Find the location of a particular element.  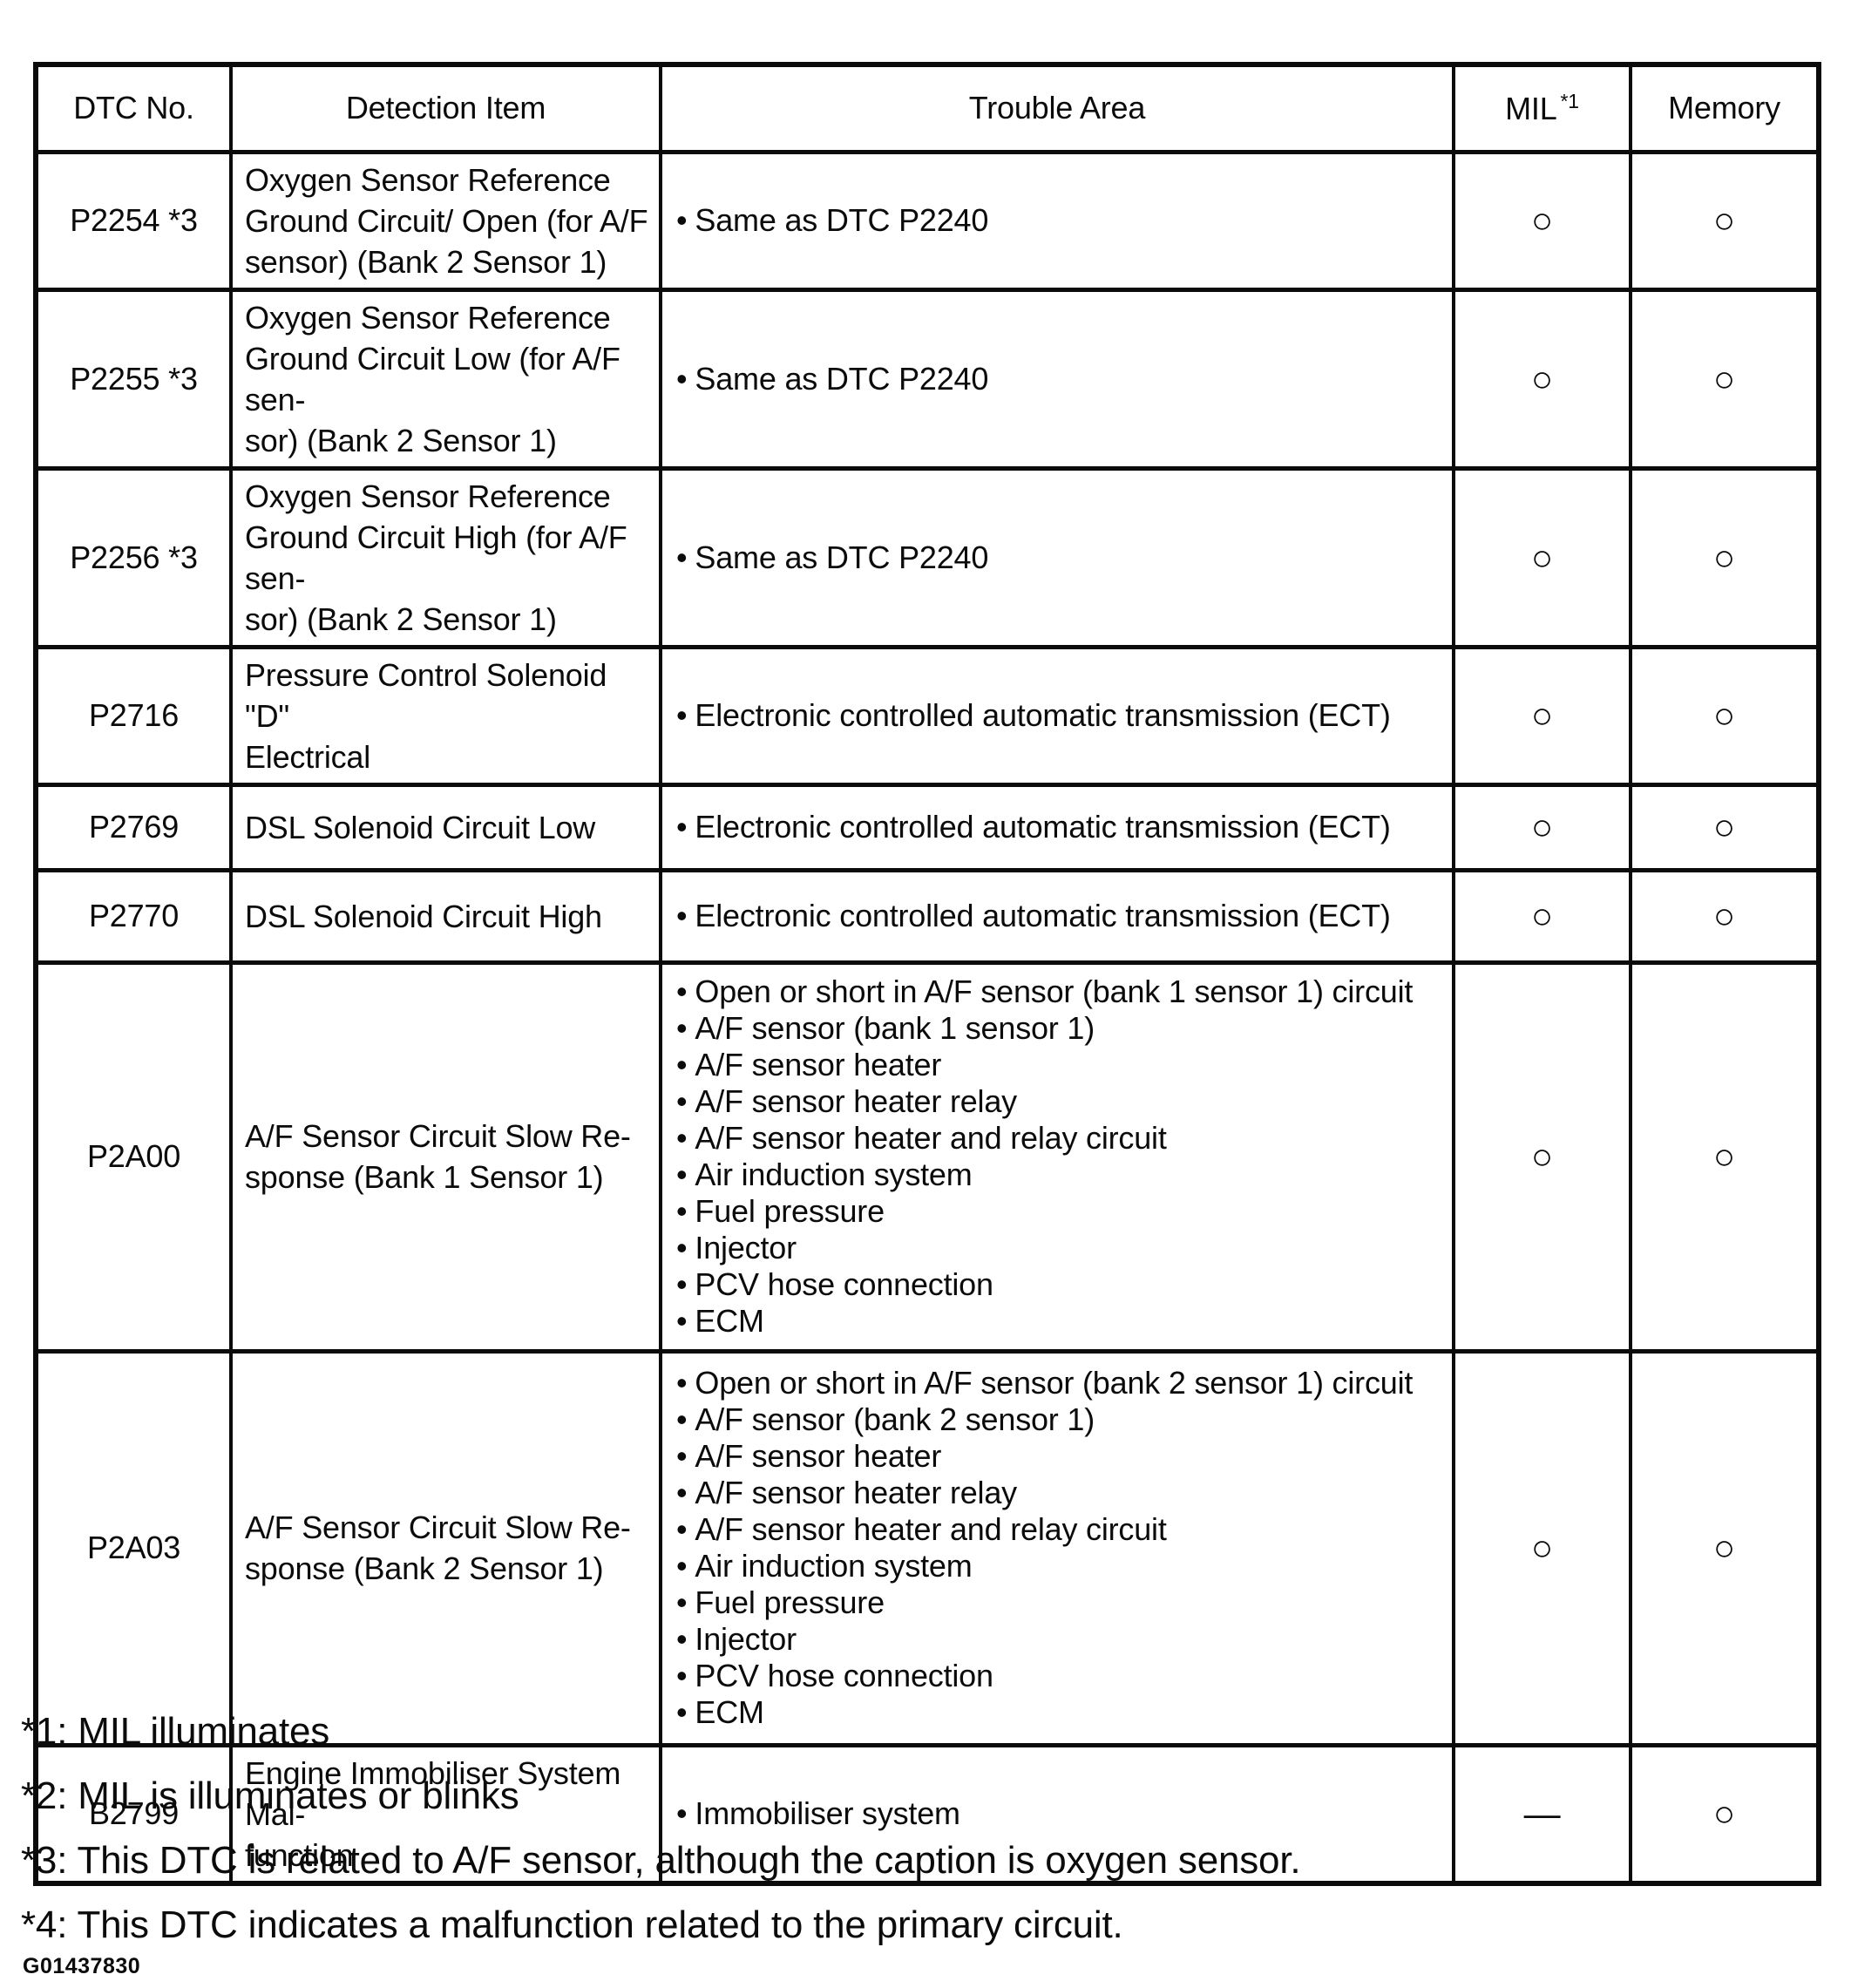

trouble-area-item: Immobiliser system is located at coordinates (1060, 1814).